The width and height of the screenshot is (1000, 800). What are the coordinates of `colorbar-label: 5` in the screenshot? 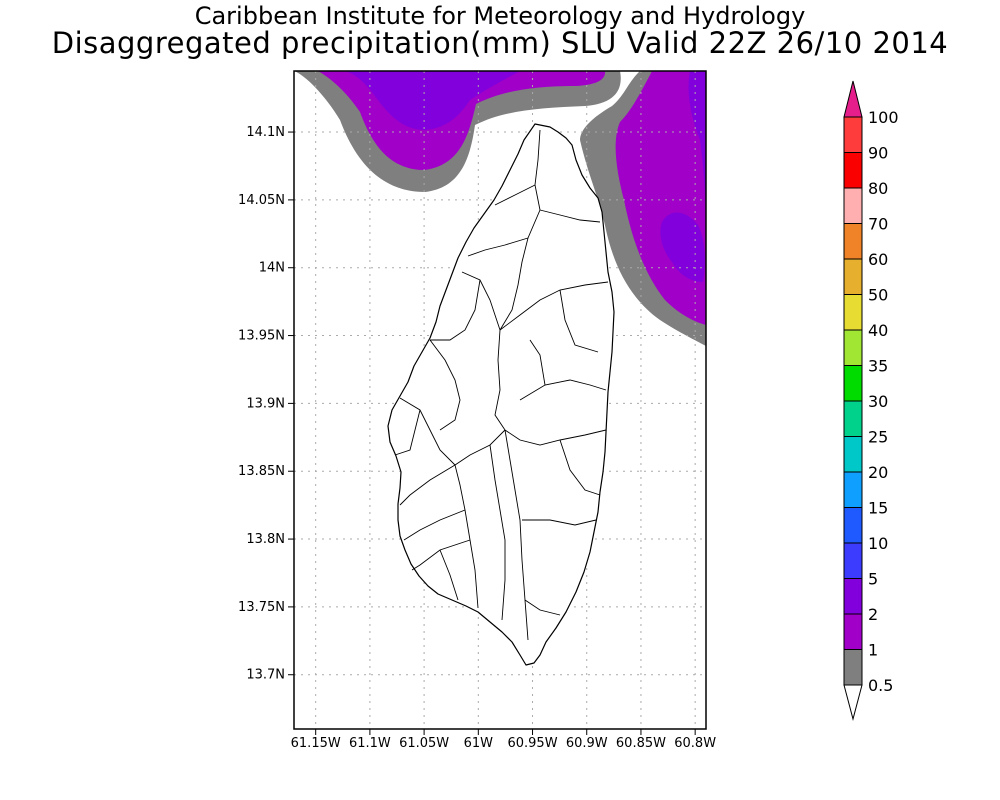 It's located at (873, 579).